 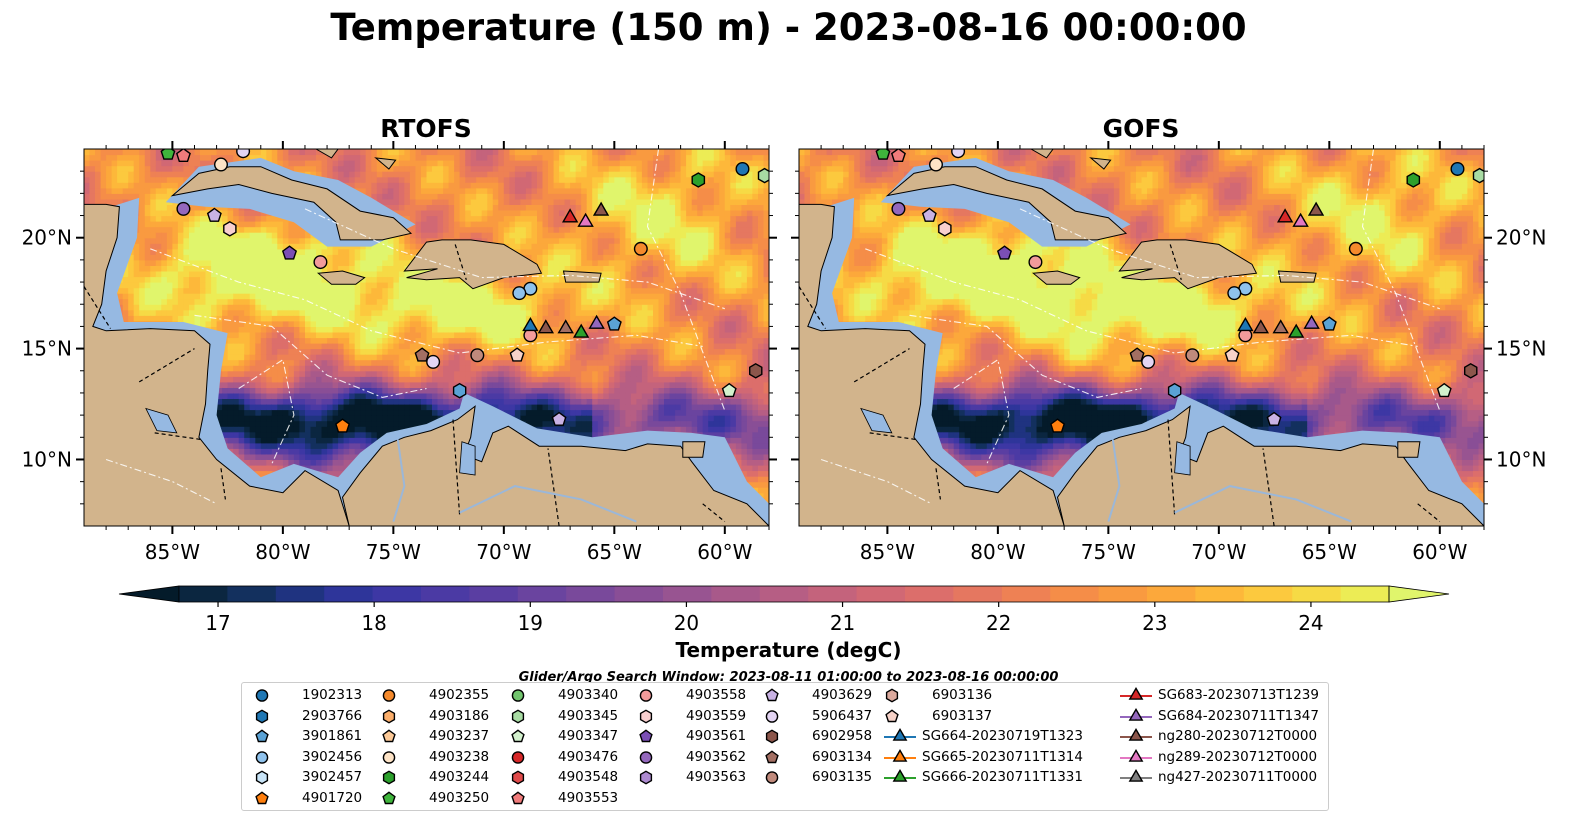 I want to click on legend-item: 4903559, so click(x=691, y=716).